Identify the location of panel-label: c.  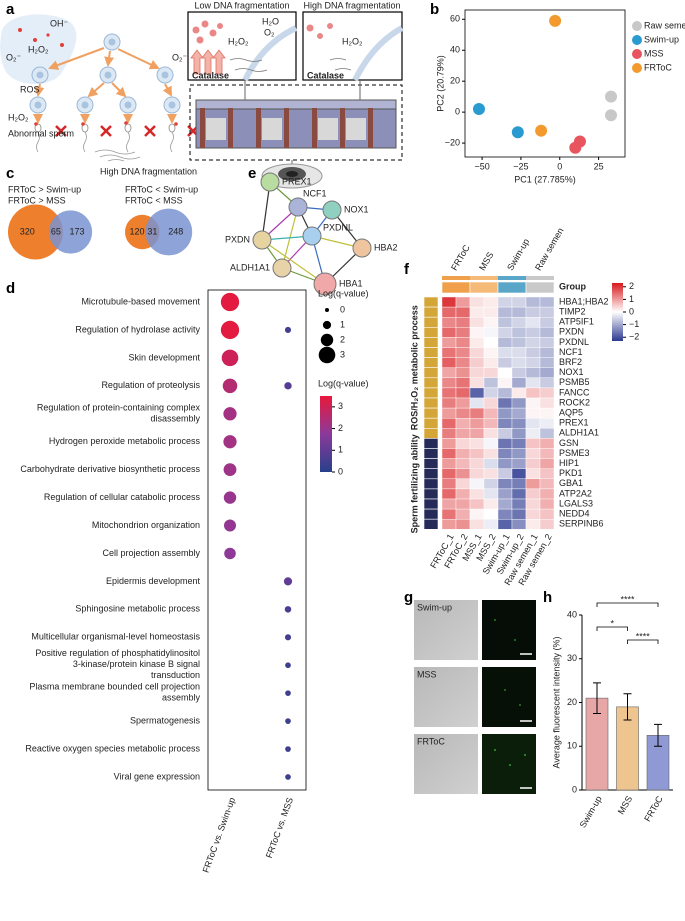
(10, 173).